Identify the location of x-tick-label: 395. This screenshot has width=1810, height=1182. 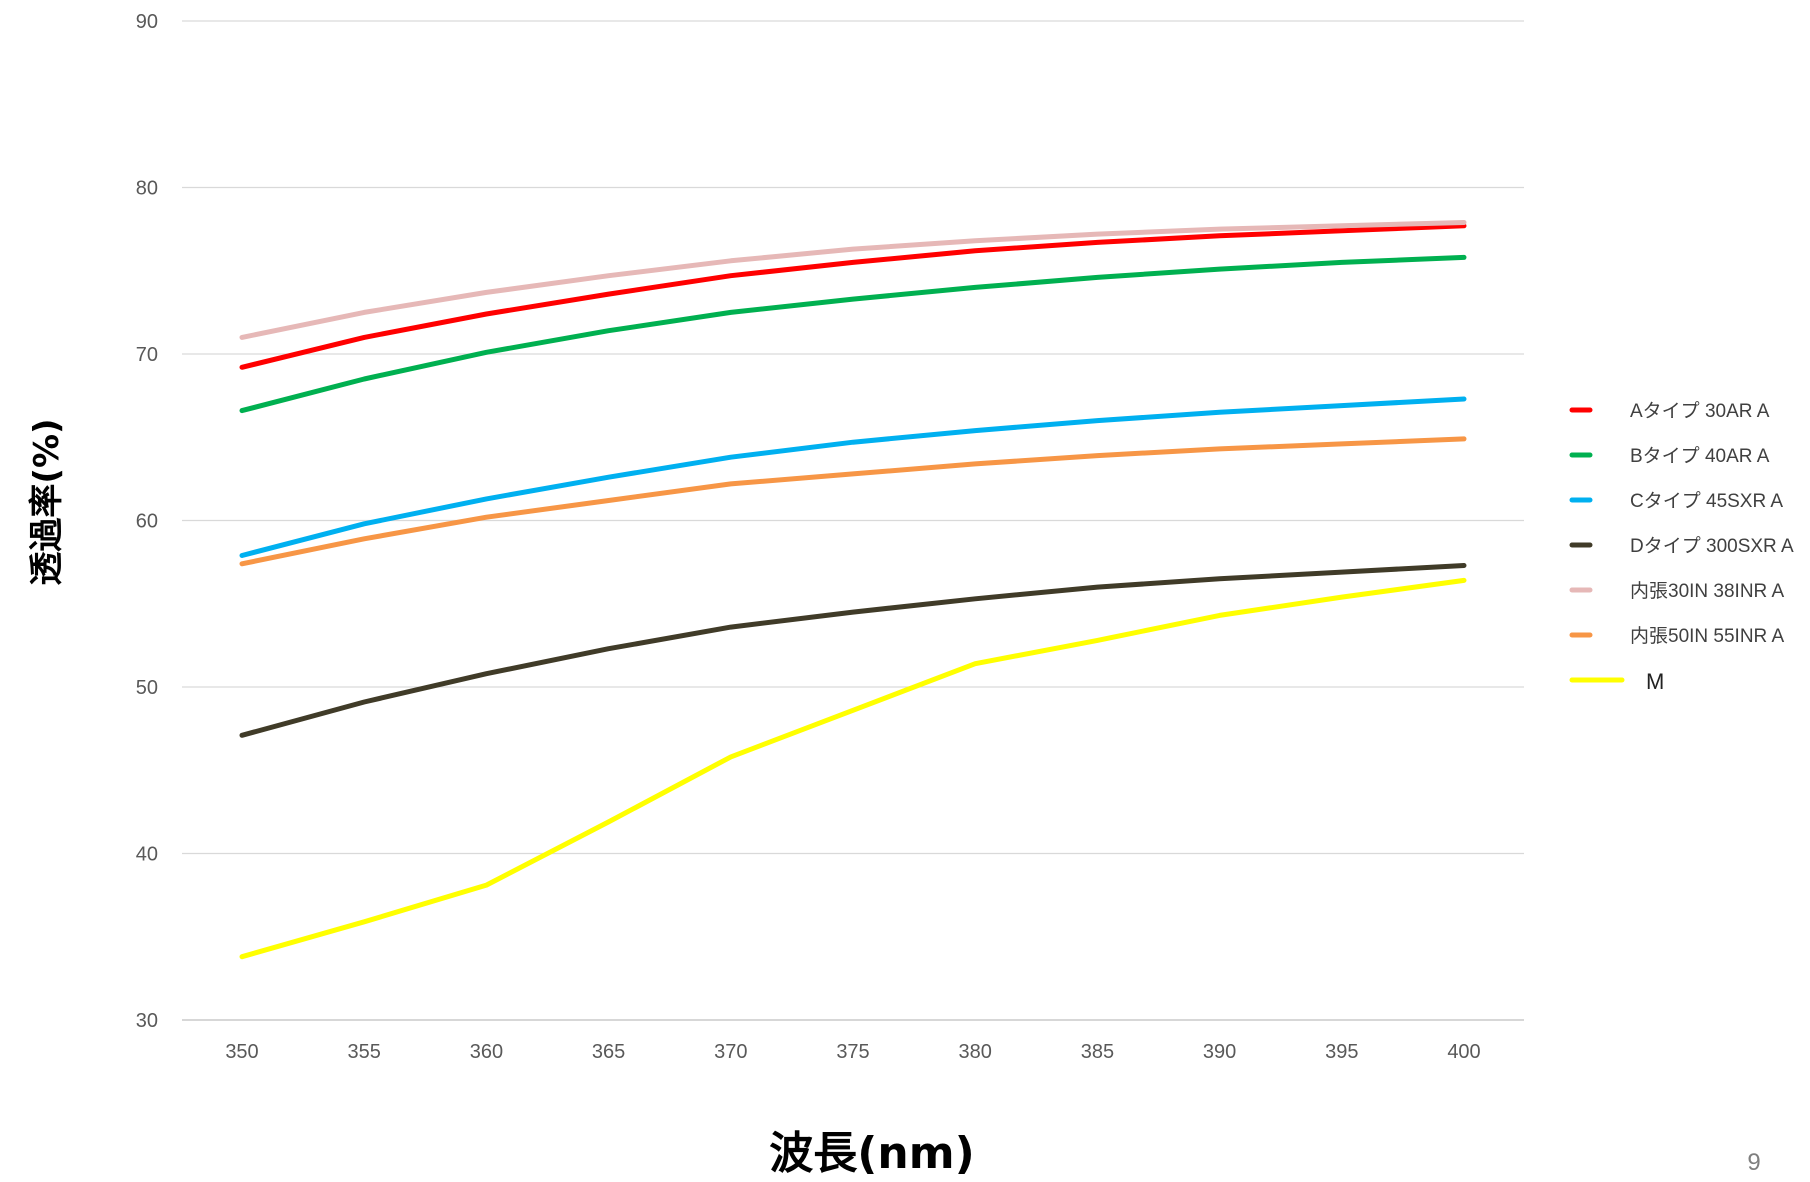
(1341, 1052).